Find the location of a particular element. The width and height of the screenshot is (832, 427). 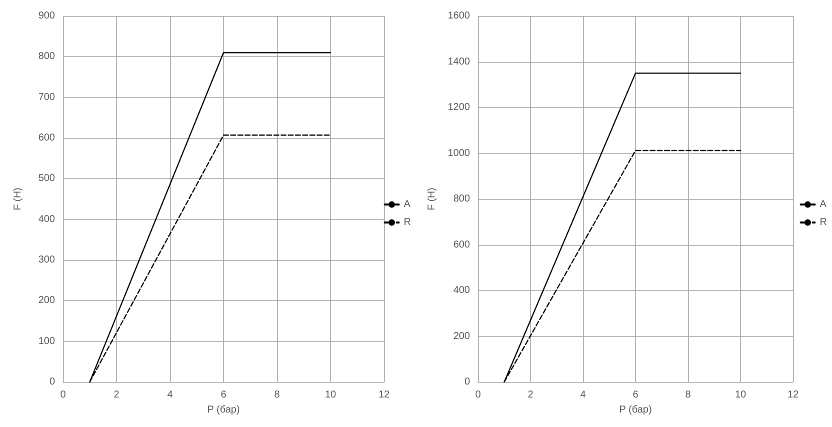

y-tick-label: 1200 is located at coordinates (459, 107).